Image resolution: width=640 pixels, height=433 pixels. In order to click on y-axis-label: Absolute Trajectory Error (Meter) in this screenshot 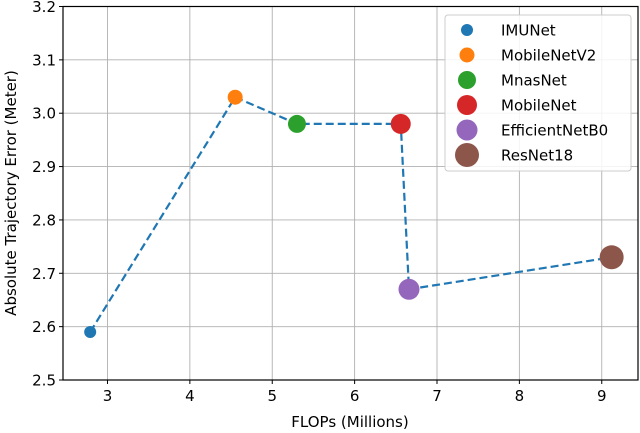, I will do `click(11, 193)`.